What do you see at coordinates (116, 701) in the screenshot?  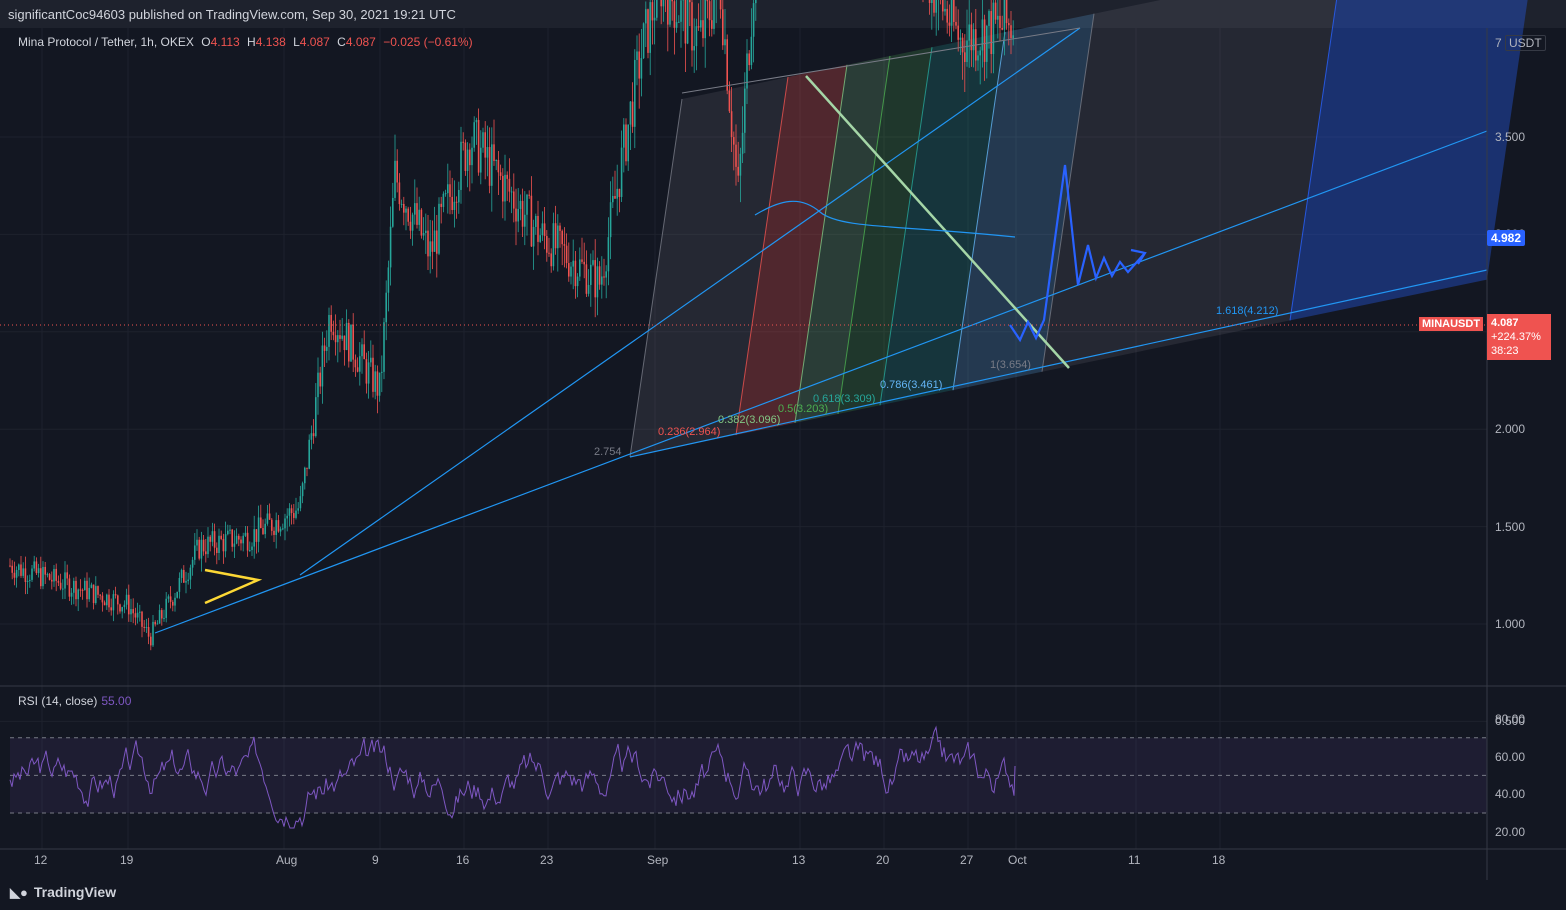 I see `rsi-value: 55.00` at bounding box center [116, 701].